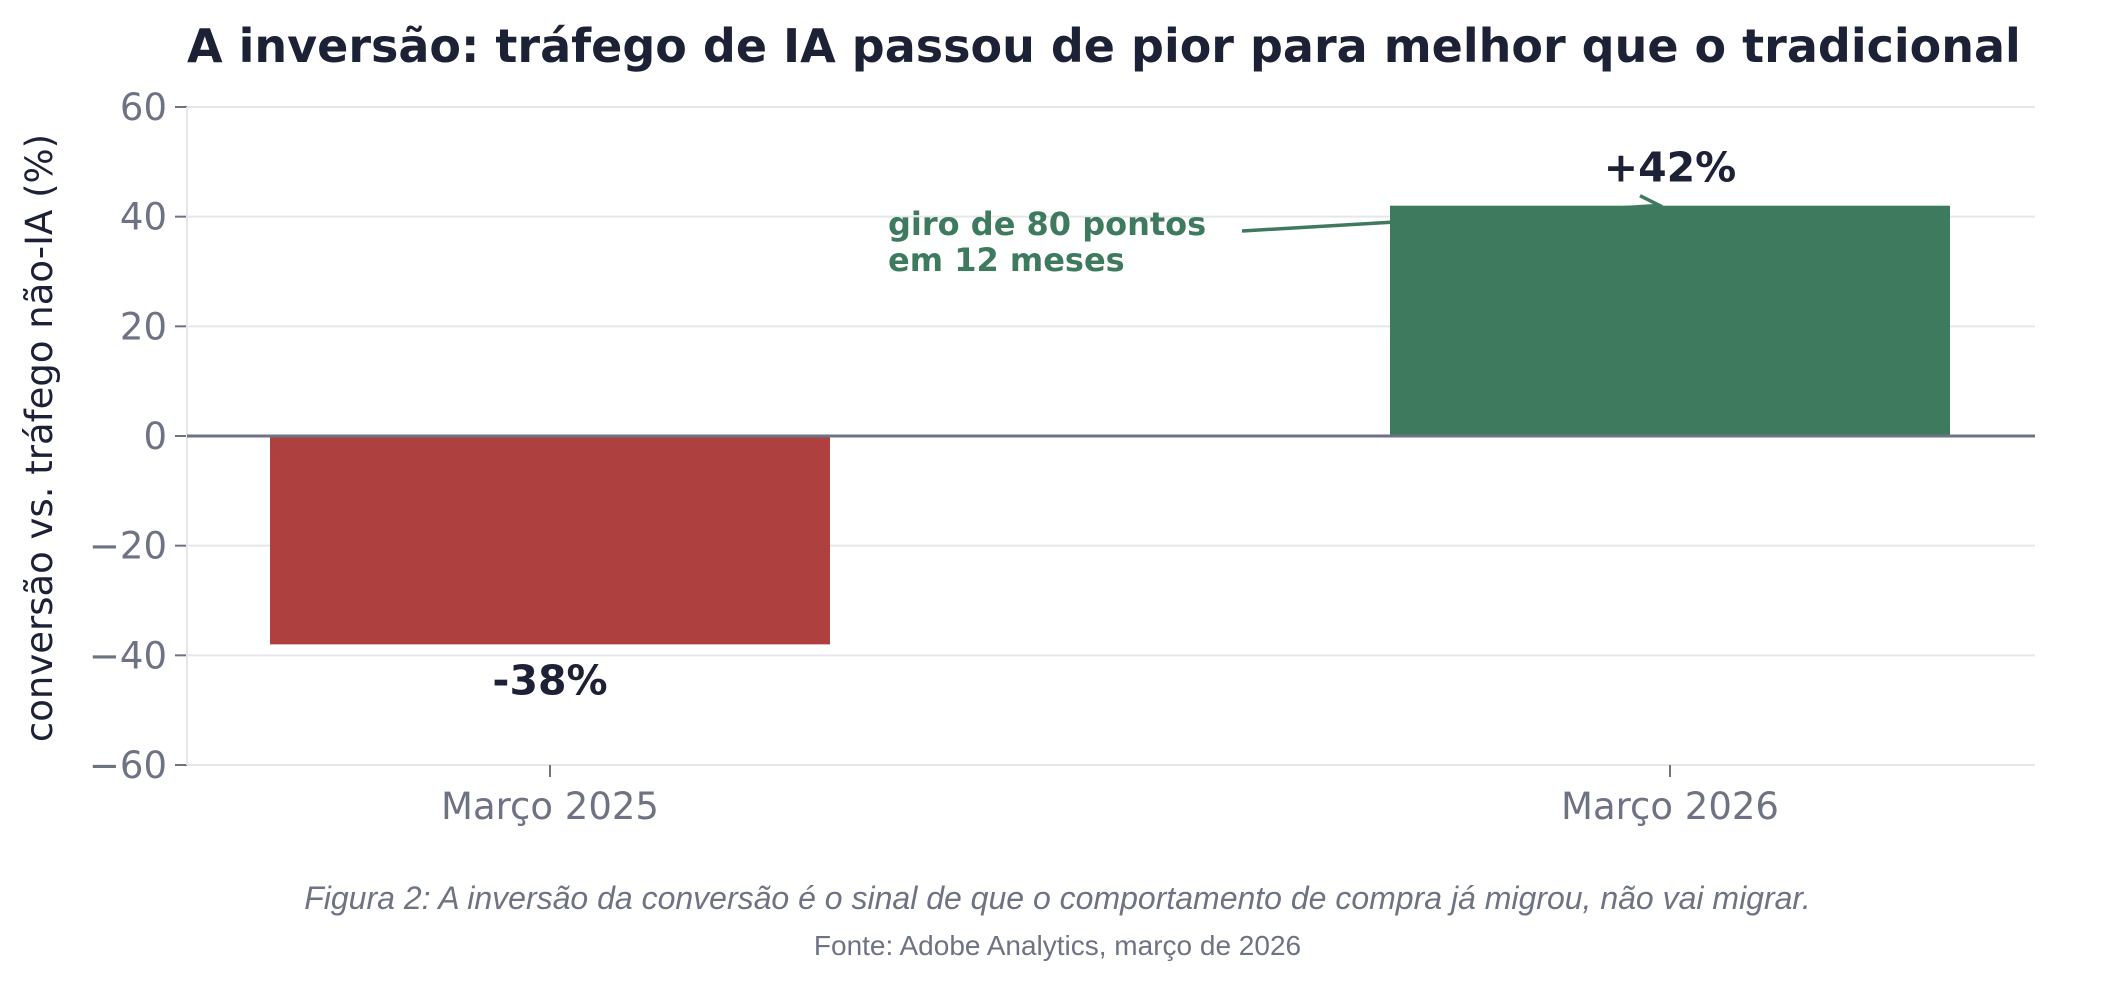 This screenshot has width=2115, height=988. What do you see at coordinates (143, 107) in the screenshot?
I see `y-tick-label: 60` at bounding box center [143, 107].